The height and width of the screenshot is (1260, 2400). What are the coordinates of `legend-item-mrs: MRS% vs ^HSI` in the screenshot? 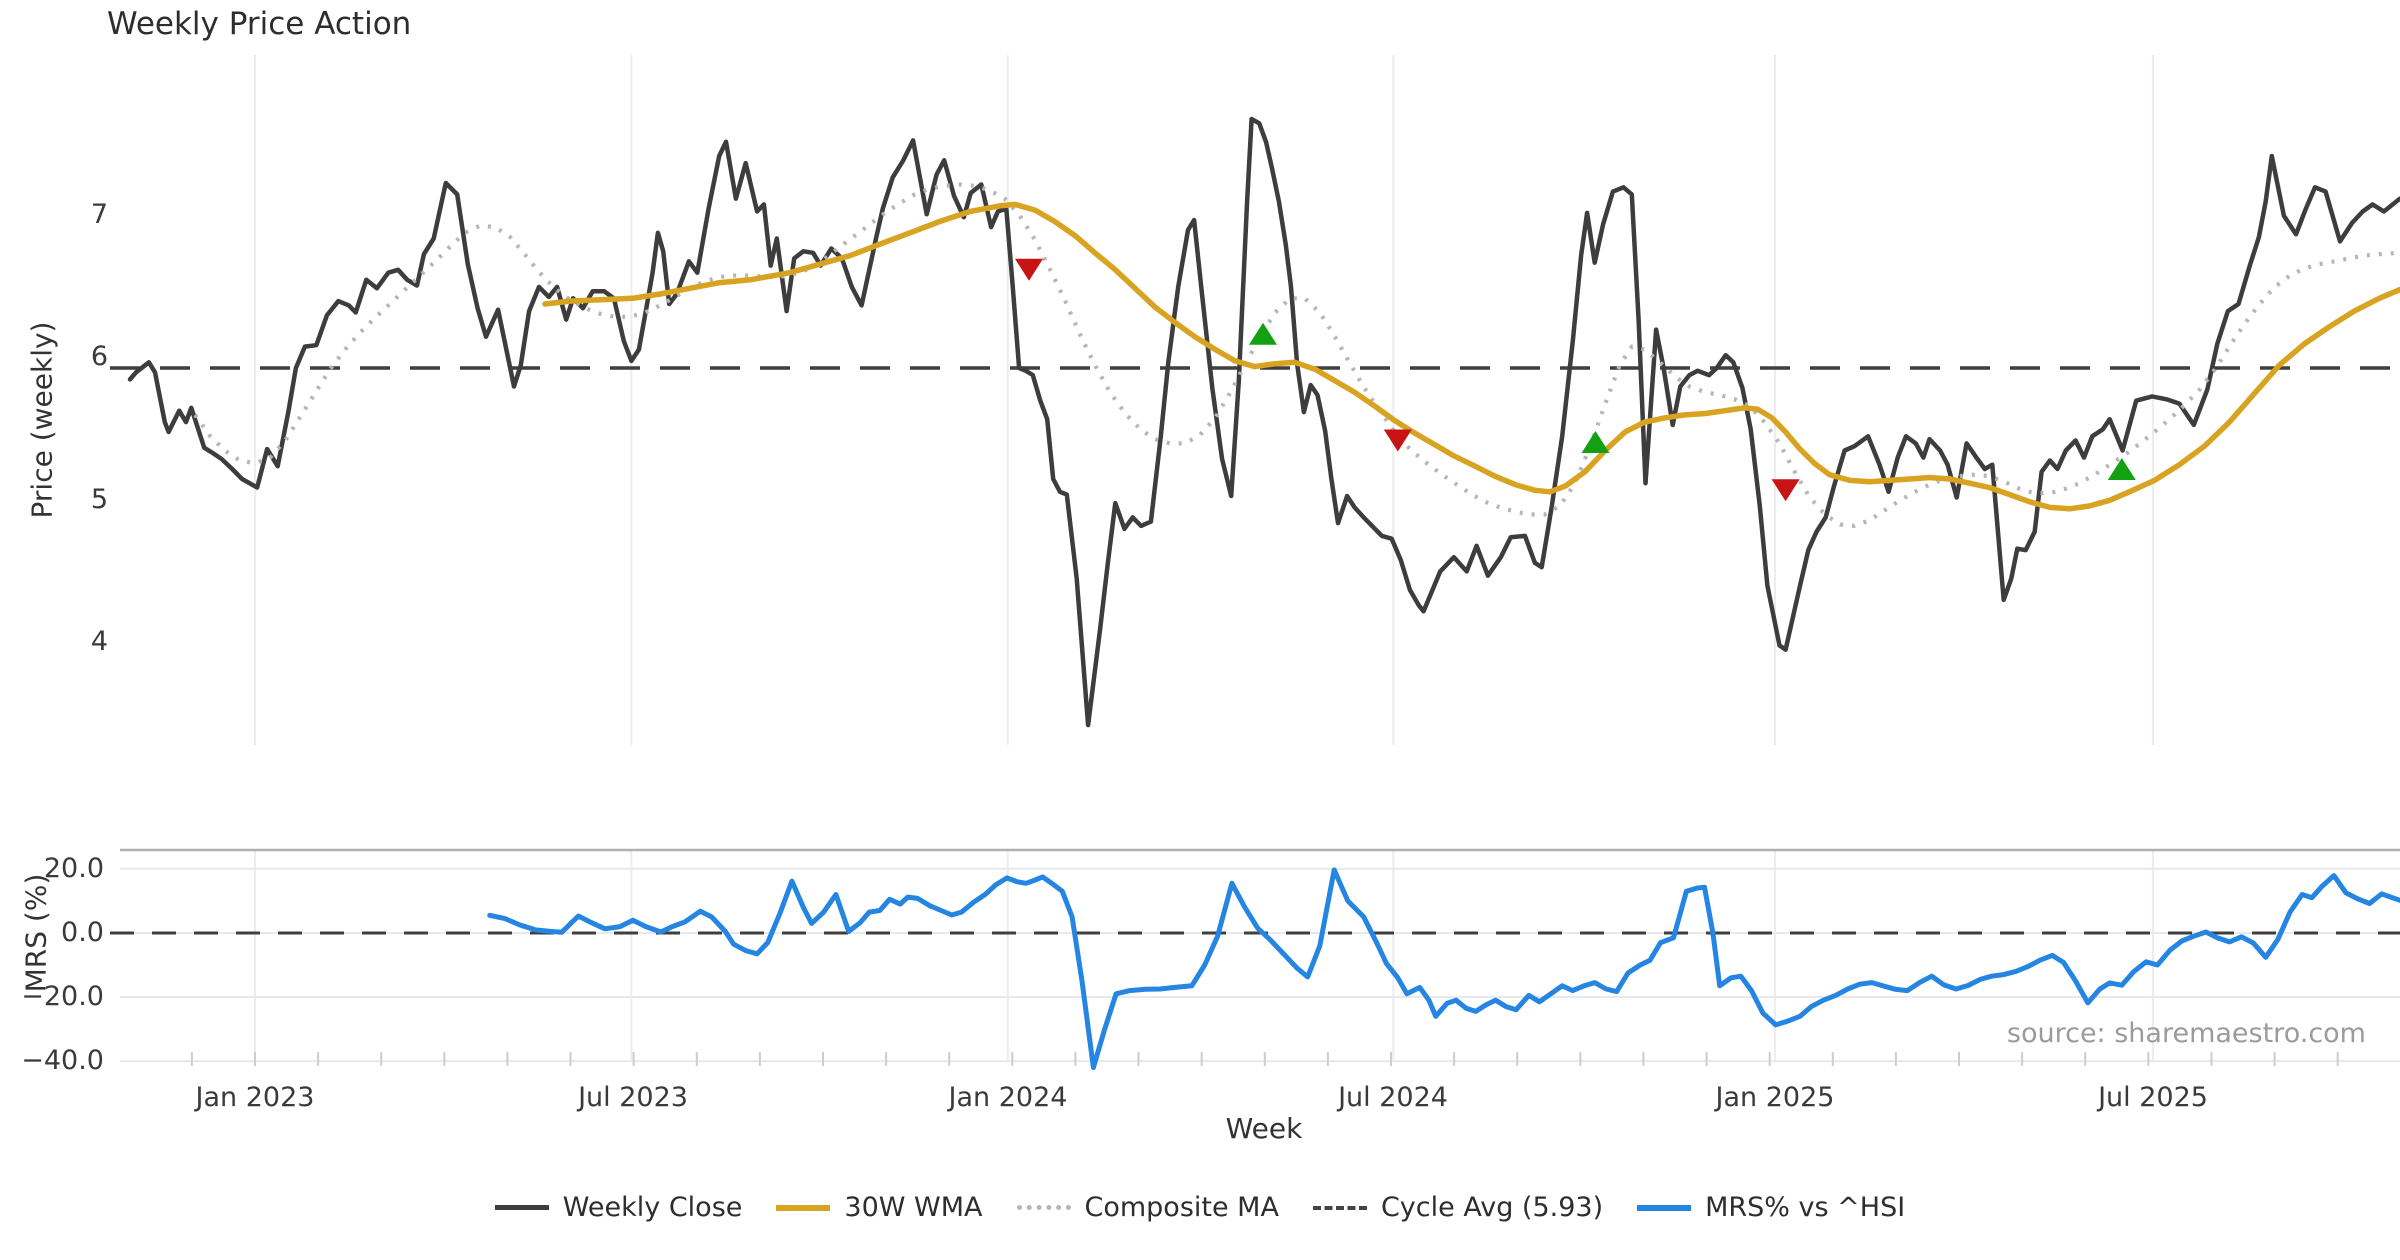 It's located at (1771, 1207).